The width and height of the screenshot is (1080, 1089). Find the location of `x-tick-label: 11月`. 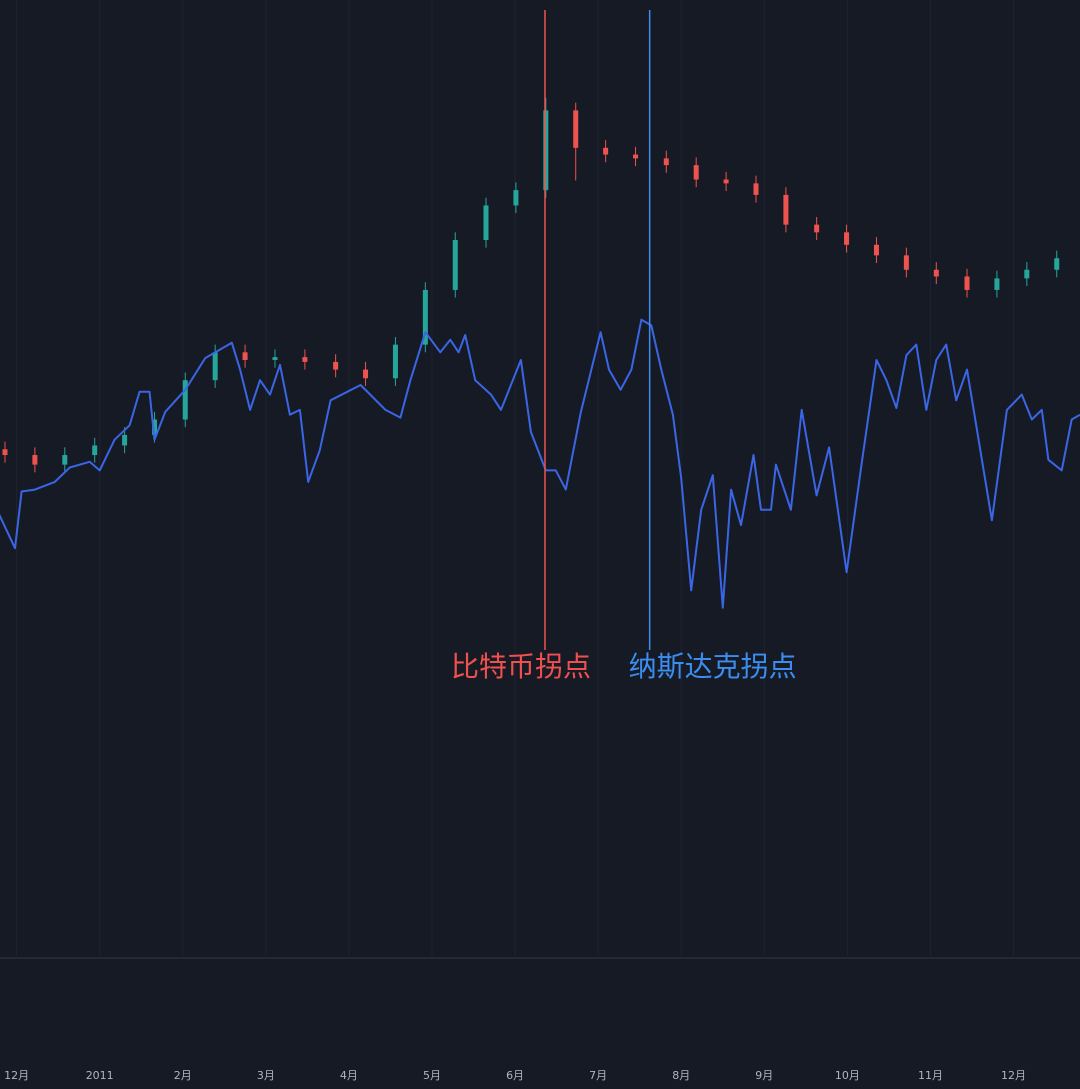

x-tick-label: 11月 is located at coordinates (930, 1075).